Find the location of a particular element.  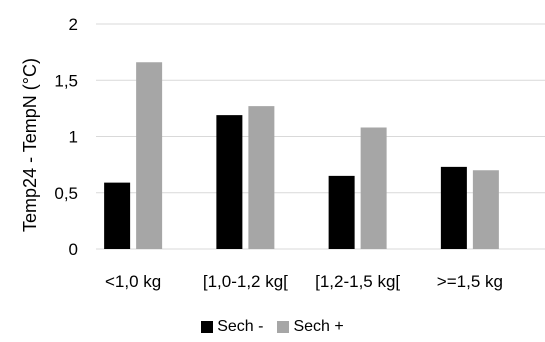

y-axis-label: Temp24 - TempN (°C) is located at coordinates (30, 145).